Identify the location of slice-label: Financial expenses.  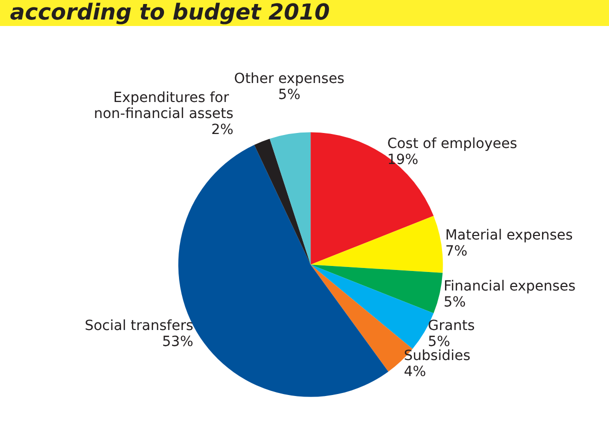
(510, 286).